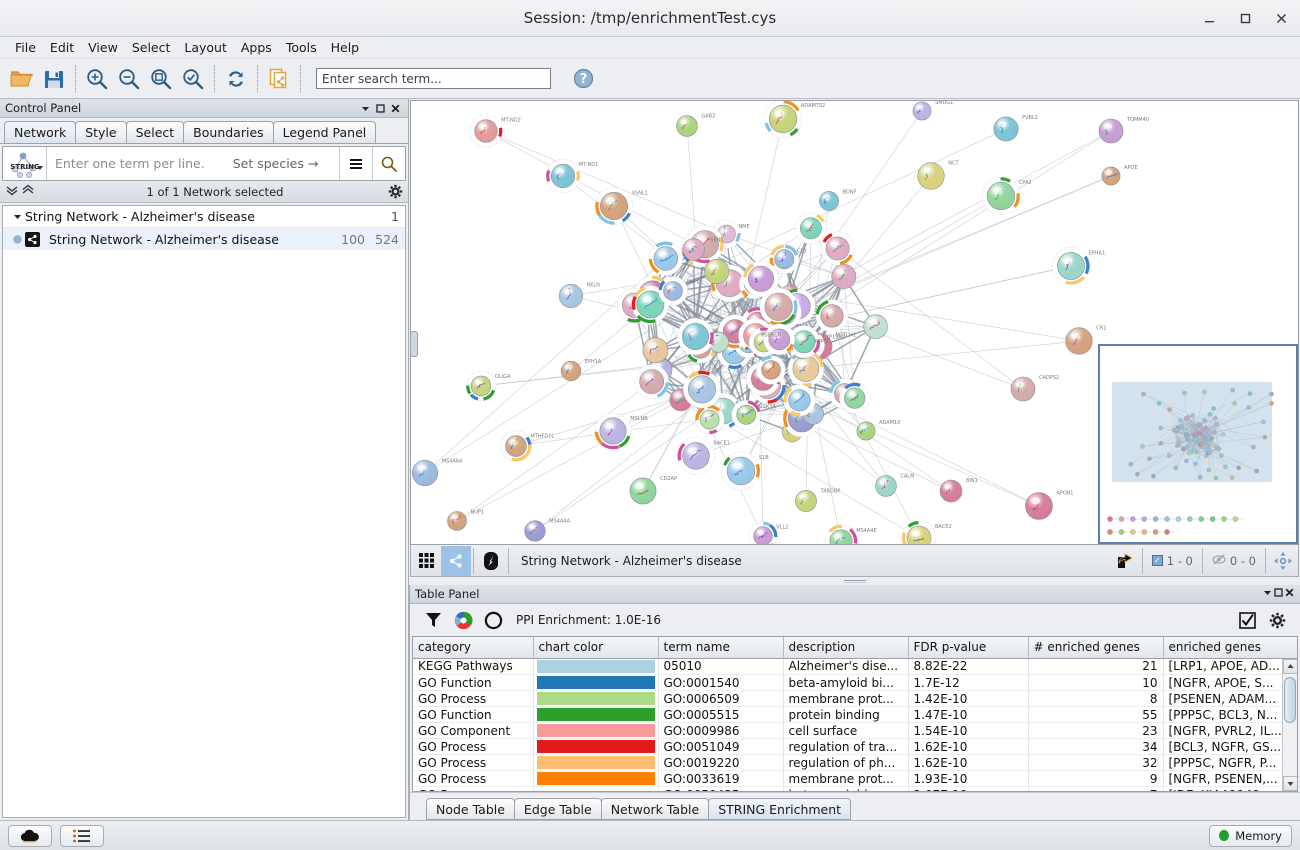  I want to click on nodes-selected-indicator: ✓ 1 - 0, so click(1172, 561).